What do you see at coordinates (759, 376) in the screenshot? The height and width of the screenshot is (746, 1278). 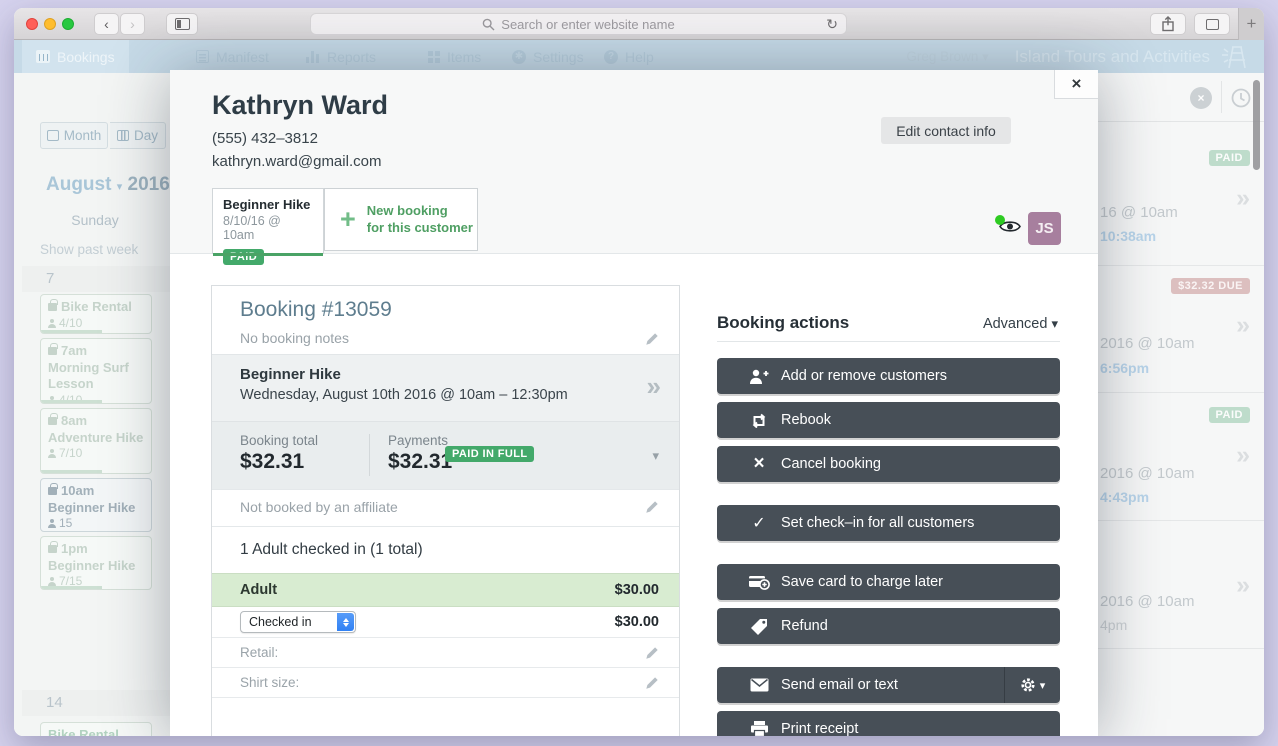 I see `person-plus-icon` at bounding box center [759, 376].